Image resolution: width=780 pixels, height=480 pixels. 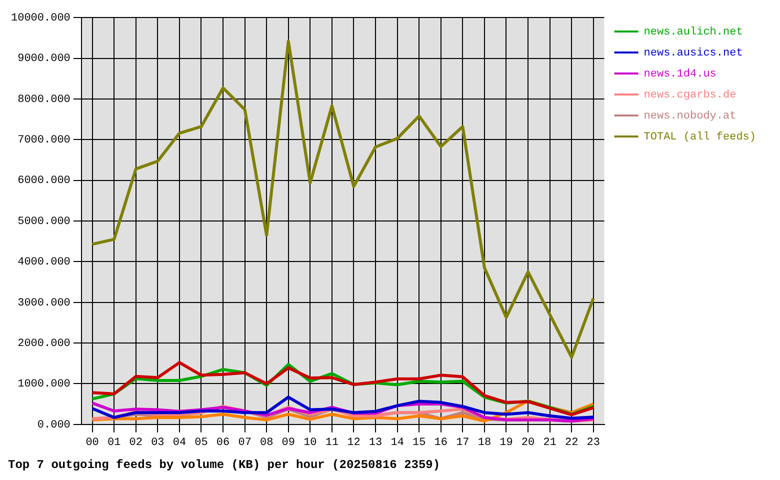 What do you see at coordinates (693, 32) in the screenshot?
I see `legend-label: news.aulich.net` at bounding box center [693, 32].